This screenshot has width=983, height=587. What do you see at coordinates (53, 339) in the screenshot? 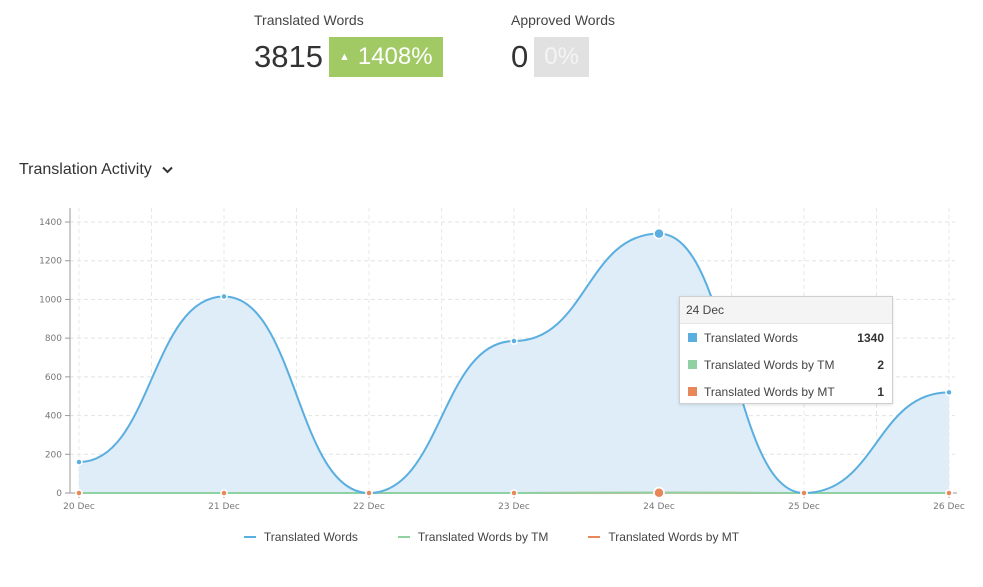
I see `y-tick-label: 800` at bounding box center [53, 339].